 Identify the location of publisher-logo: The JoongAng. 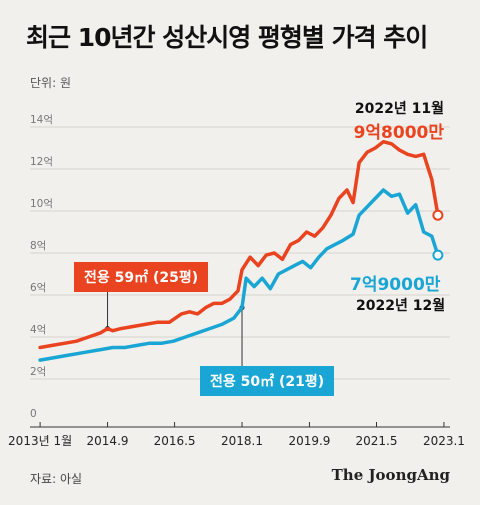
(390, 475).